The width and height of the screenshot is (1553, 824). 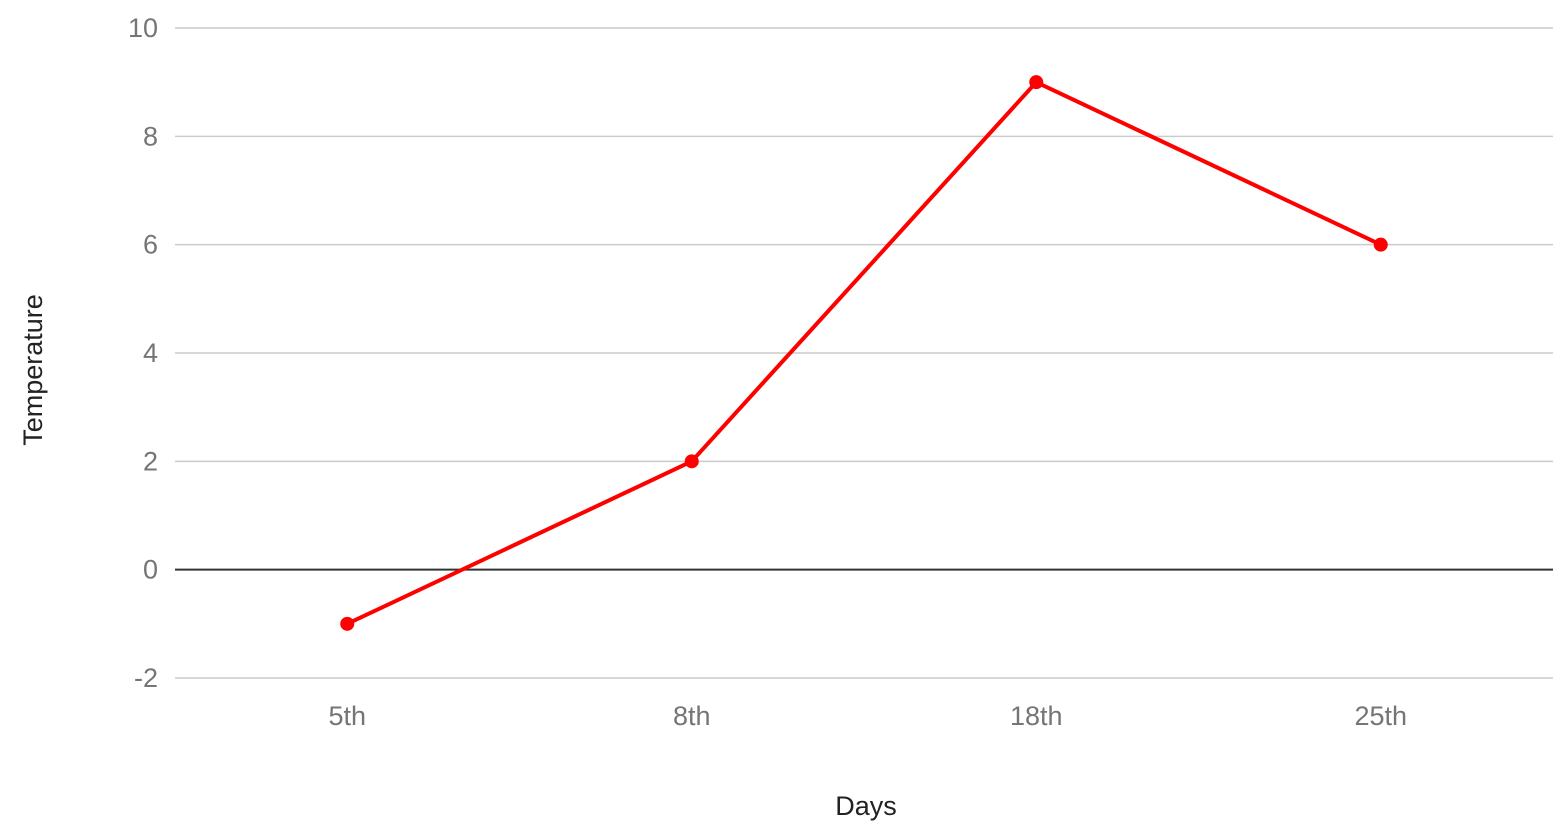 I want to click on y-tick-label: 4, so click(x=150, y=353).